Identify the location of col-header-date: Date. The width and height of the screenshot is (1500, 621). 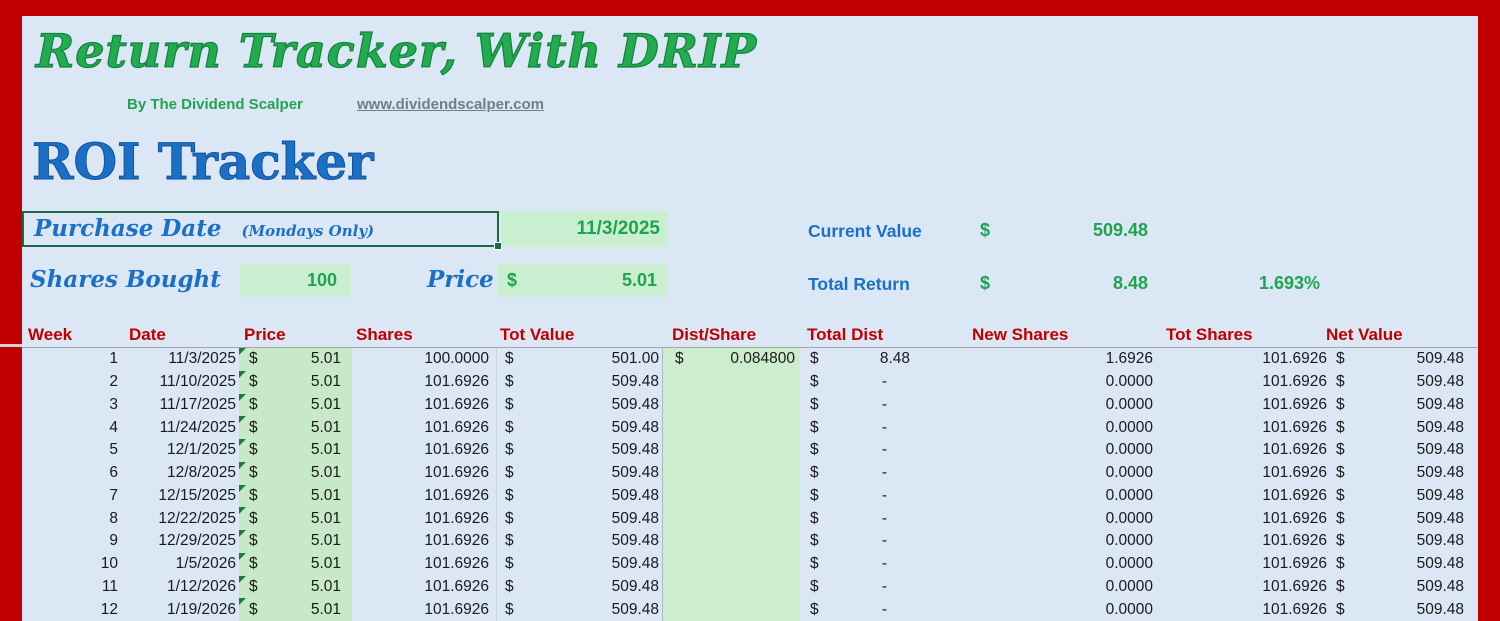
(147, 334).